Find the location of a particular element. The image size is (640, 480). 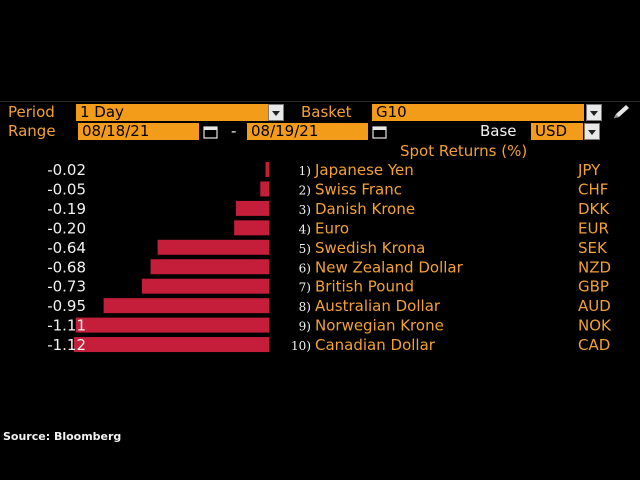

period-basket-row: Period 1 Day Basket G10 is located at coordinates (320, 112).